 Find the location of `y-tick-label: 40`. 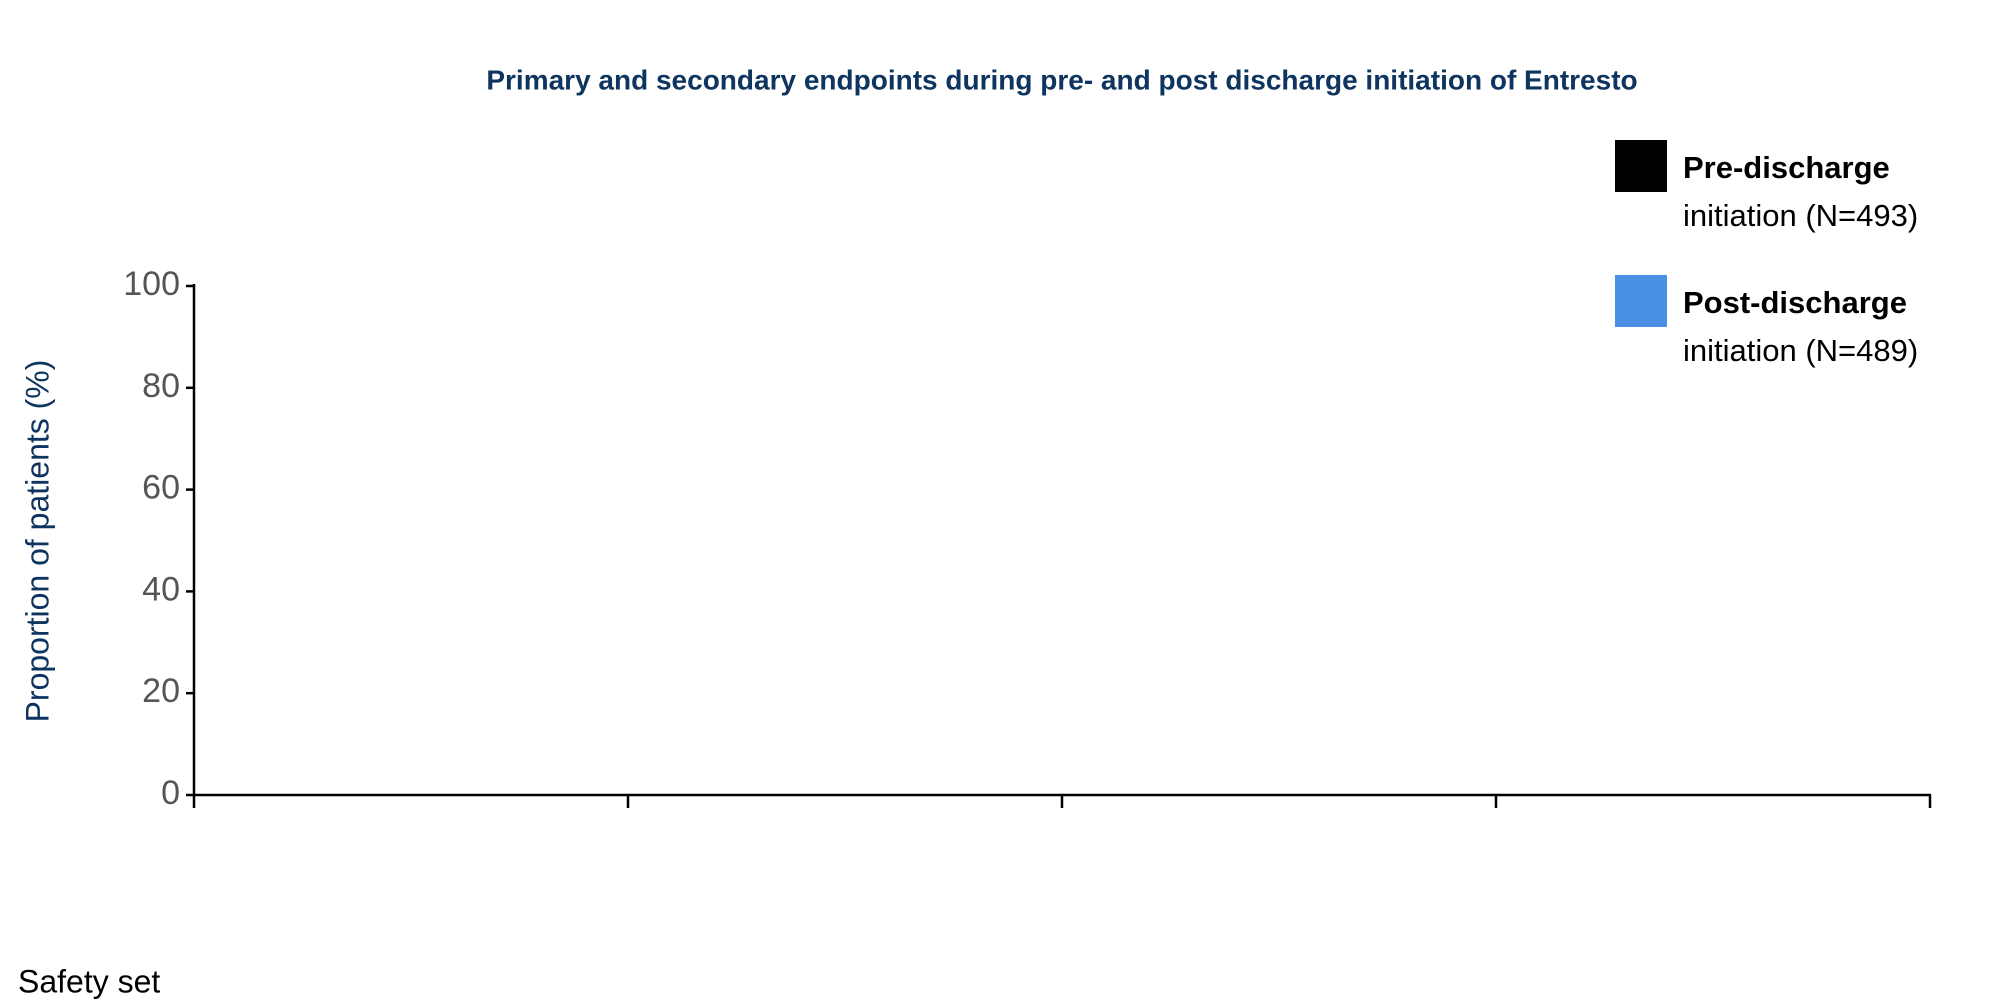

y-tick-label: 40 is located at coordinates (161, 589).